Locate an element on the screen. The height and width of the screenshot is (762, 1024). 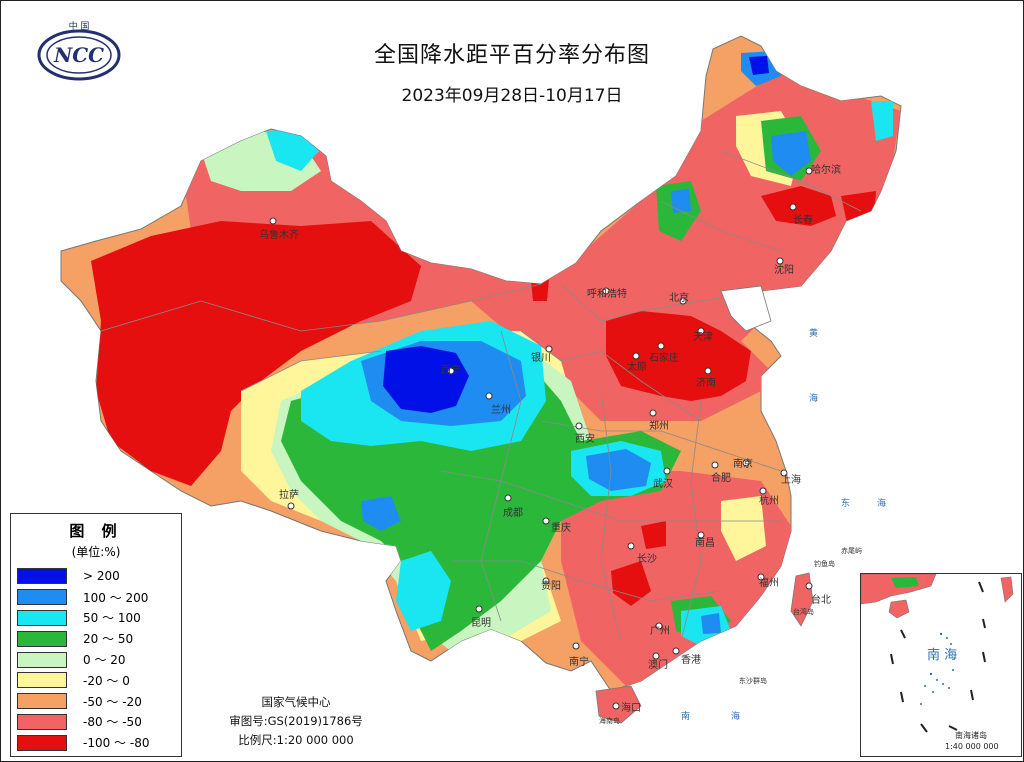
south-china-sea-inset: 南 海 南海诸岛 1:40 000 000 is located at coordinates (941, 665).